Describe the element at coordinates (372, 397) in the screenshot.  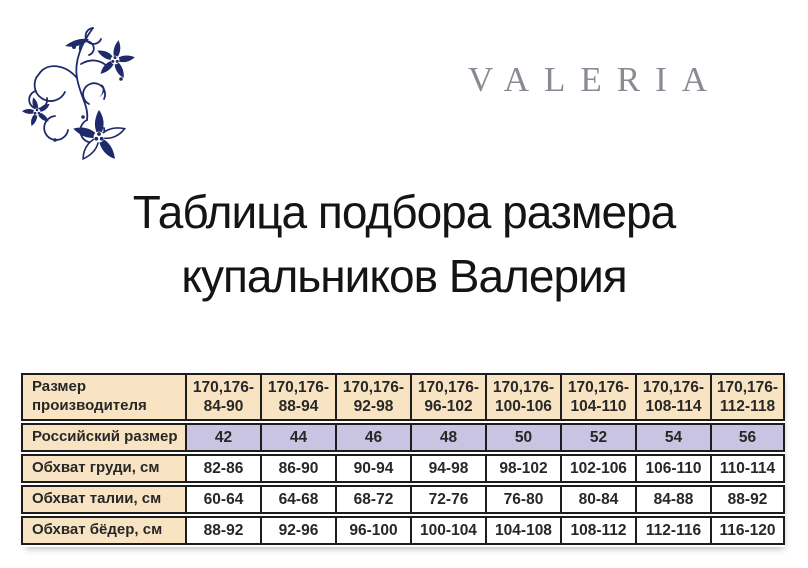
I see `size-cell: 170,176- 92-98` at that location.